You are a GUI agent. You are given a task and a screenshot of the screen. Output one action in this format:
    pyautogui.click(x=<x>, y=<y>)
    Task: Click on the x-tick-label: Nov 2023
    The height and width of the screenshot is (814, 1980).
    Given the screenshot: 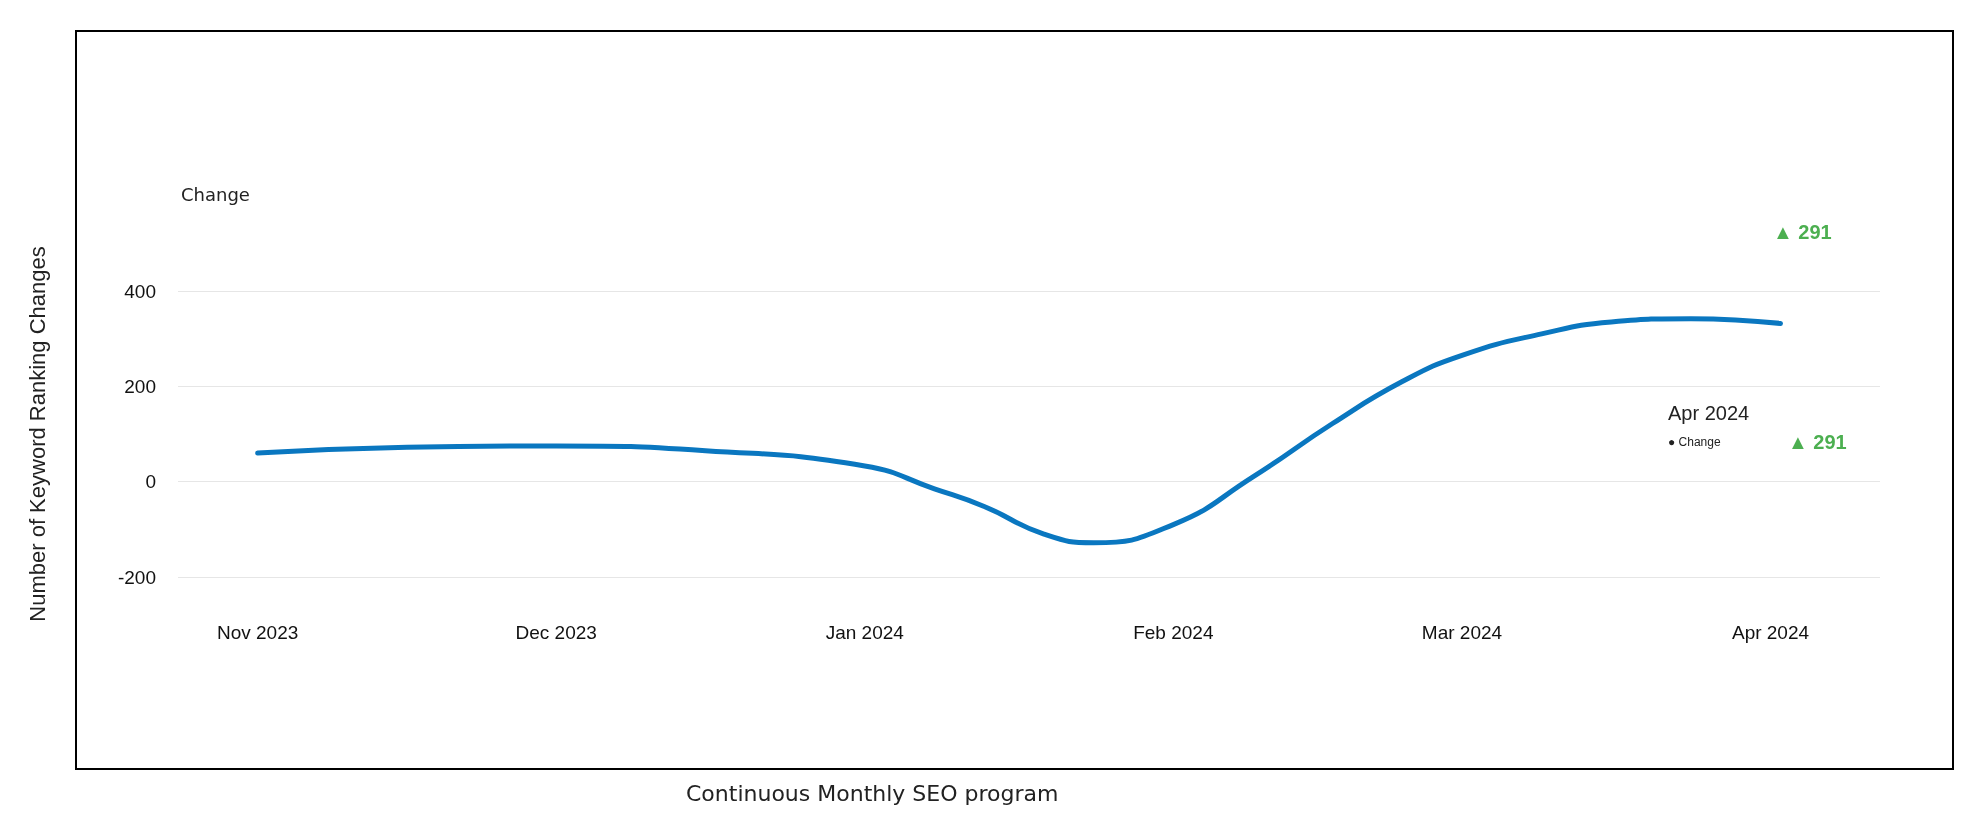 What is the action you would take?
    pyautogui.click(x=257, y=632)
    